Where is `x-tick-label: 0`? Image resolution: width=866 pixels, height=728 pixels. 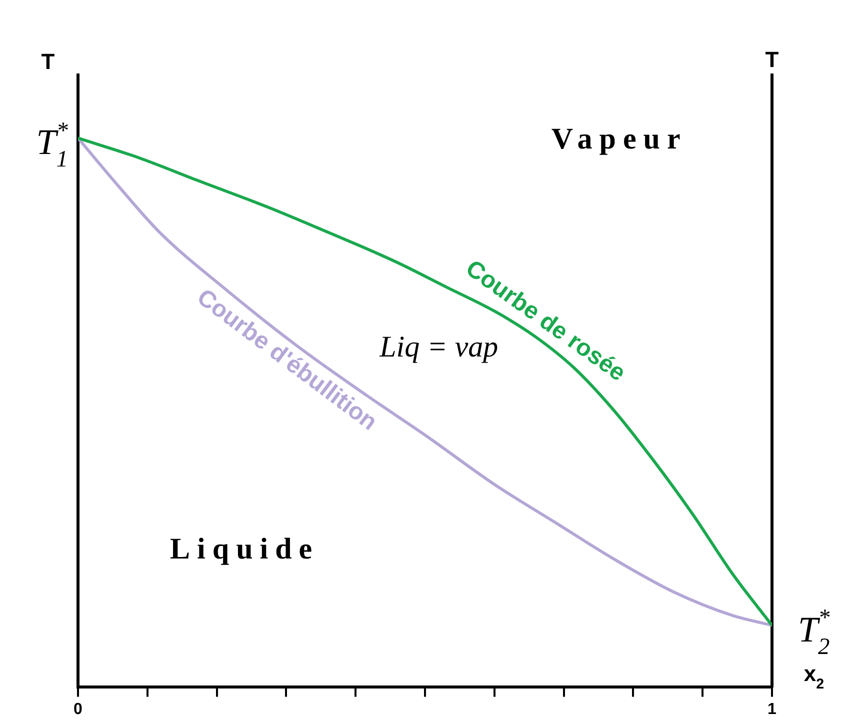 x-tick-label: 0 is located at coordinates (78, 709).